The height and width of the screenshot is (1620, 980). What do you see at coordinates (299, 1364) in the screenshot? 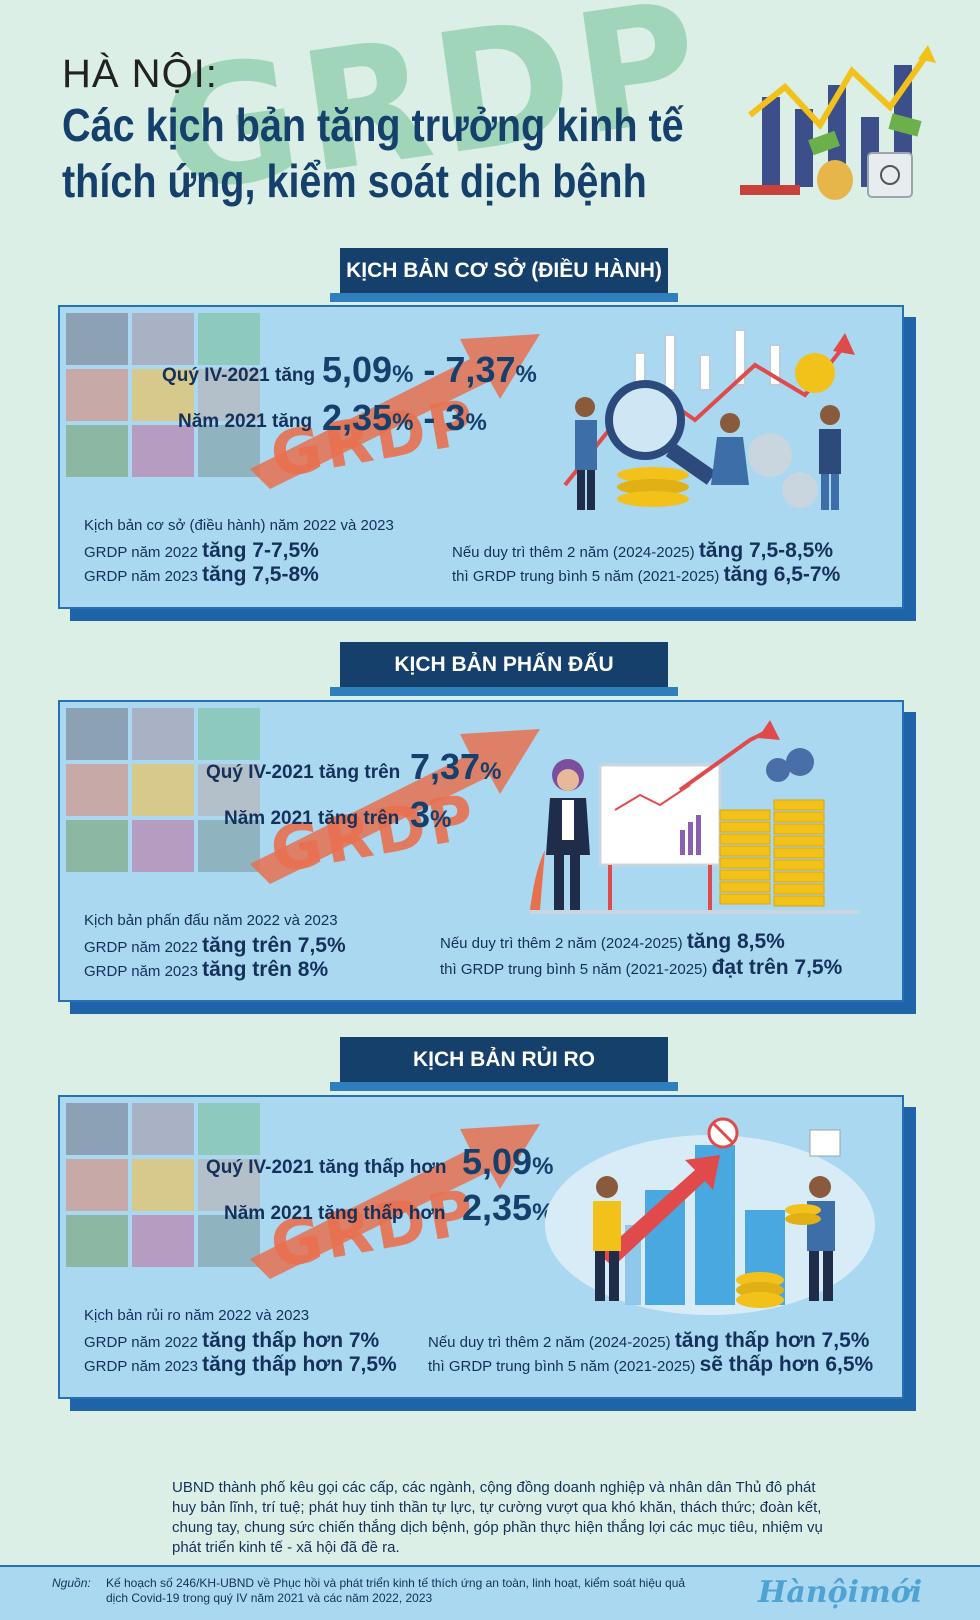
I see `gdp-2023-value: tăng thấp hơn 7,5%` at bounding box center [299, 1364].